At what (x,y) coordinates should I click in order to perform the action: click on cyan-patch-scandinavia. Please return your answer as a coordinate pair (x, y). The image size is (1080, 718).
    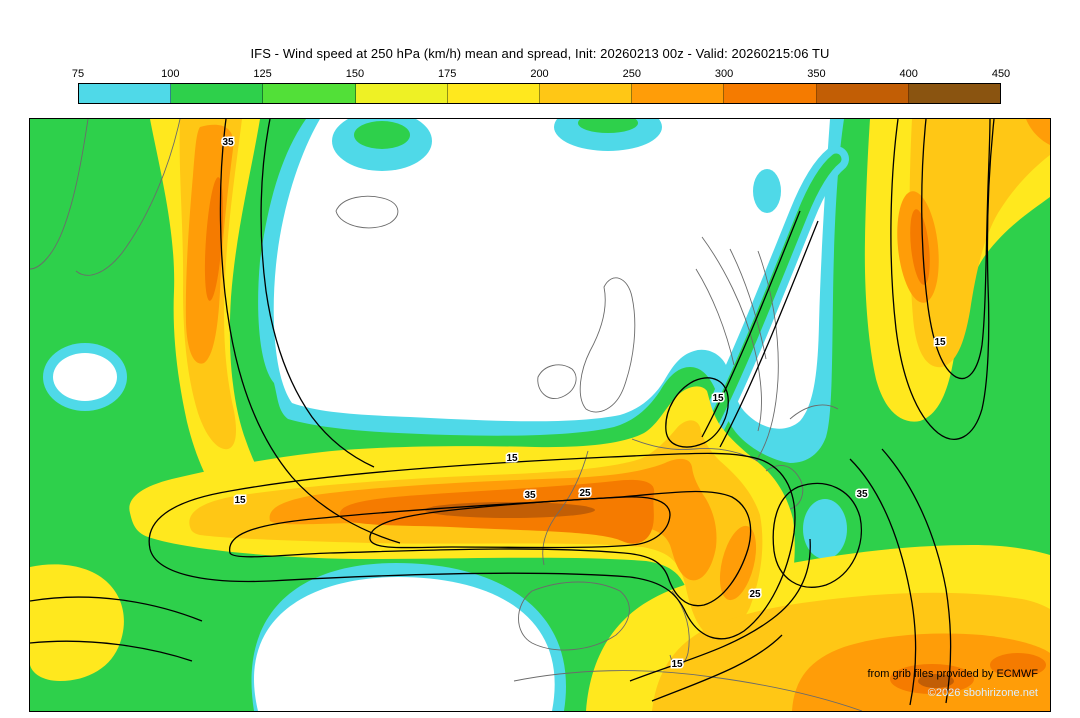
    Looking at the image, I should click on (767, 191).